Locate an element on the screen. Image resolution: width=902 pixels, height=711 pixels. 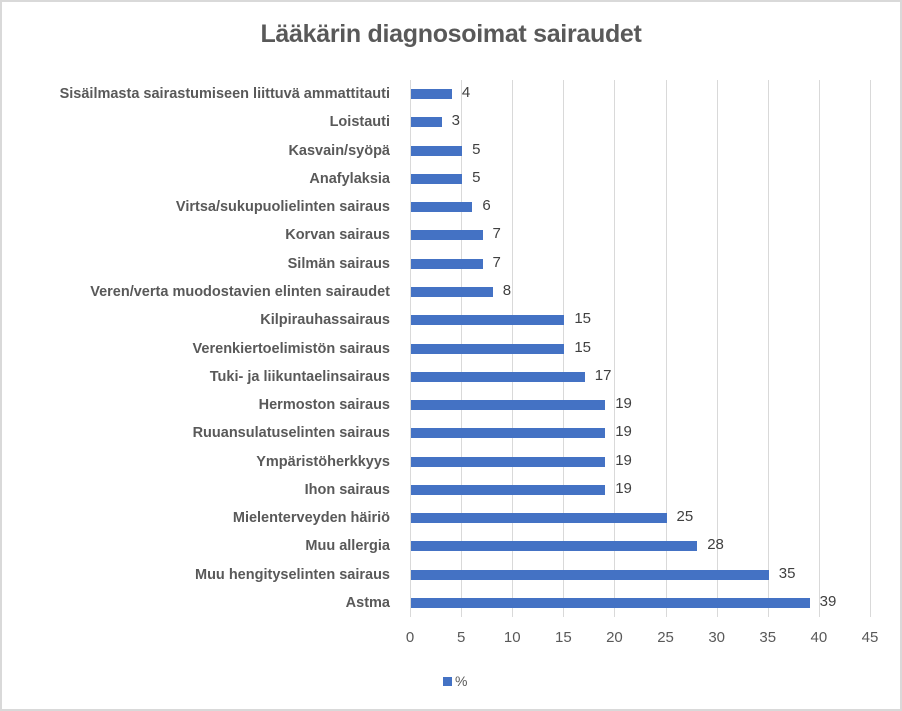
legend-label: % is located at coordinates (461, 681).